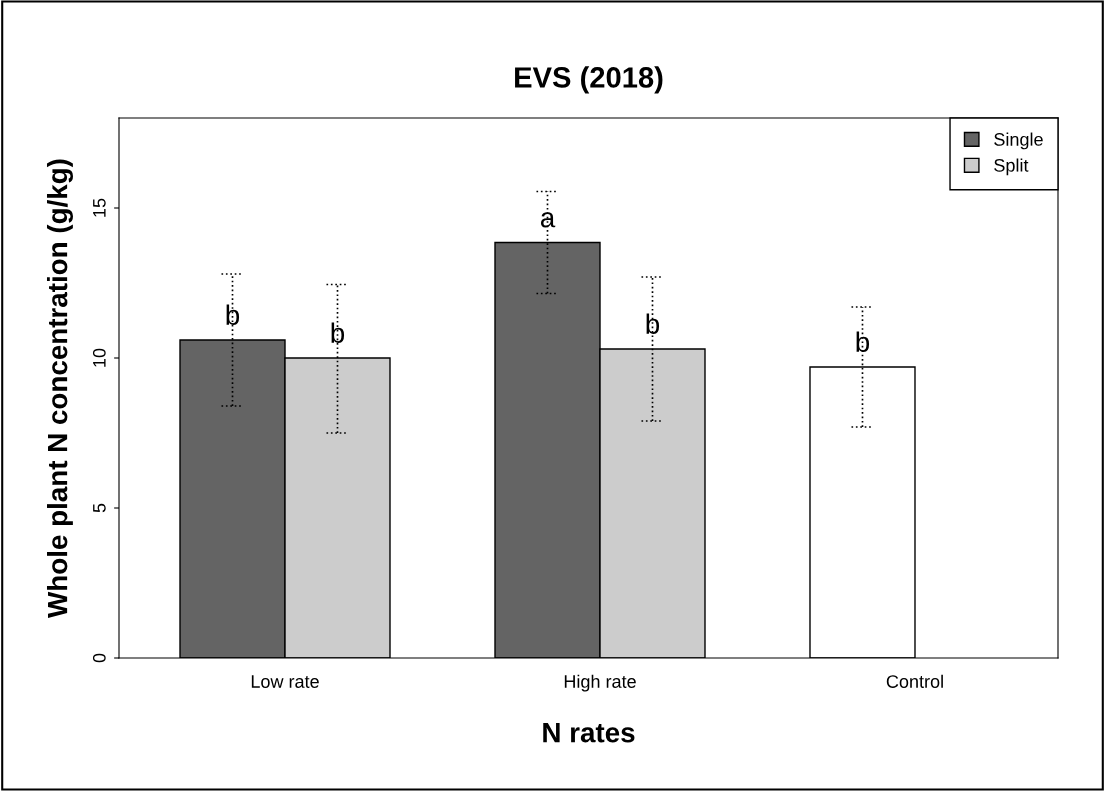  What do you see at coordinates (99, 658) in the screenshot?
I see `y-tick-label: 0` at bounding box center [99, 658].